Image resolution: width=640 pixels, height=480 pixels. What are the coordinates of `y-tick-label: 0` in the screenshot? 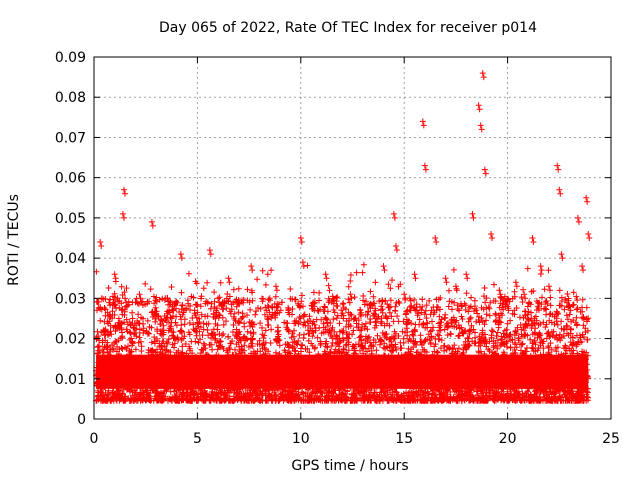 It's located at (81, 420).